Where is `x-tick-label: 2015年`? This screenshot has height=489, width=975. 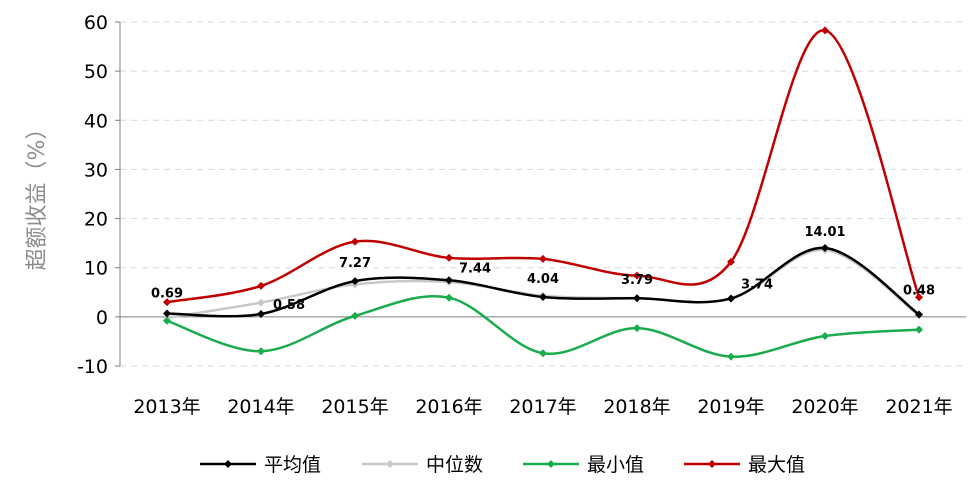
x-tick-label: 2015年 is located at coordinates (354, 407).